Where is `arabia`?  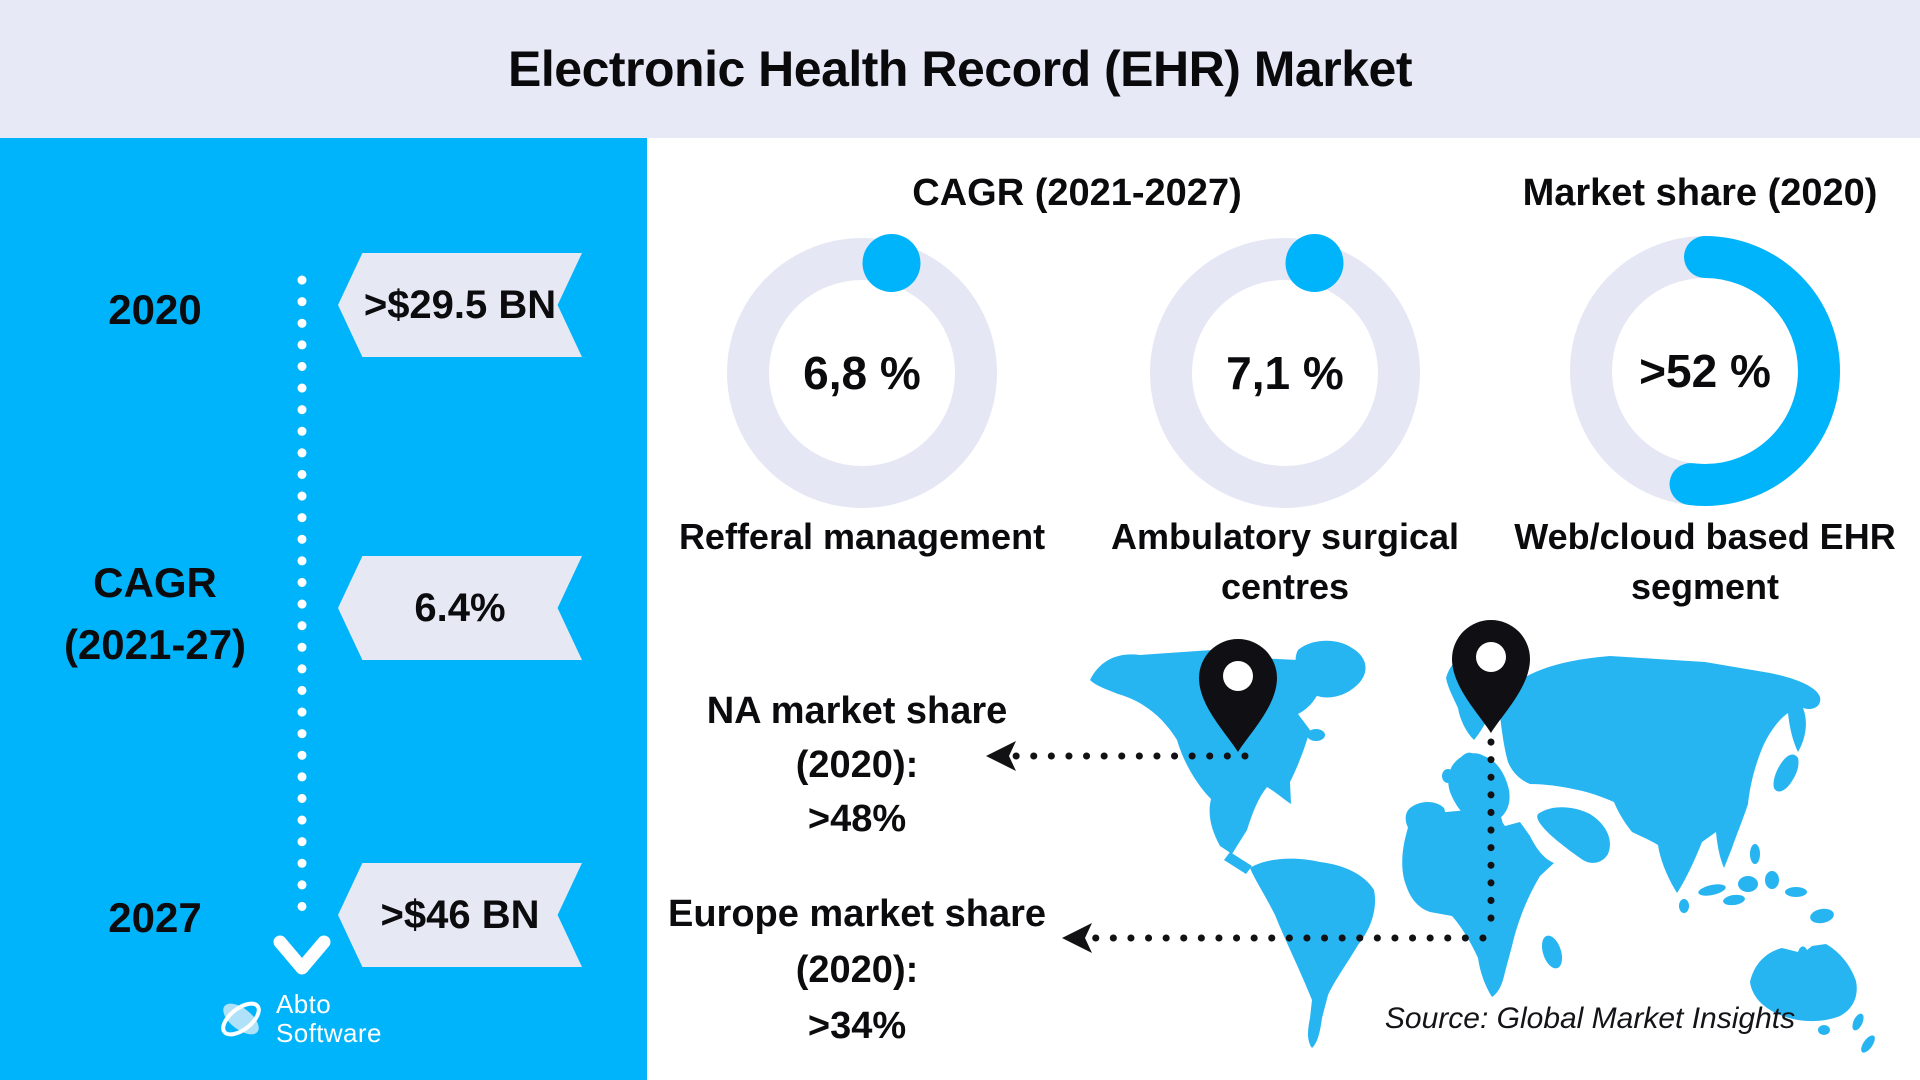
arabia is located at coordinates (1573, 835).